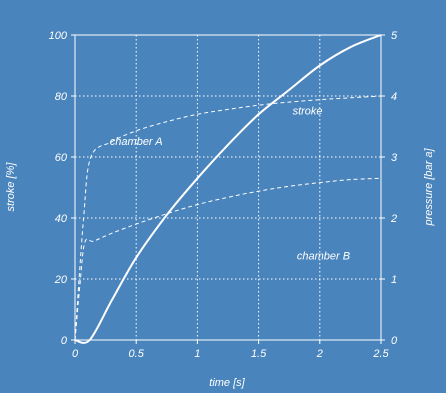 This screenshot has width=446, height=398. Describe the element at coordinates (61, 158) in the screenshot. I see `y-left-tick-label-3: 60` at that location.